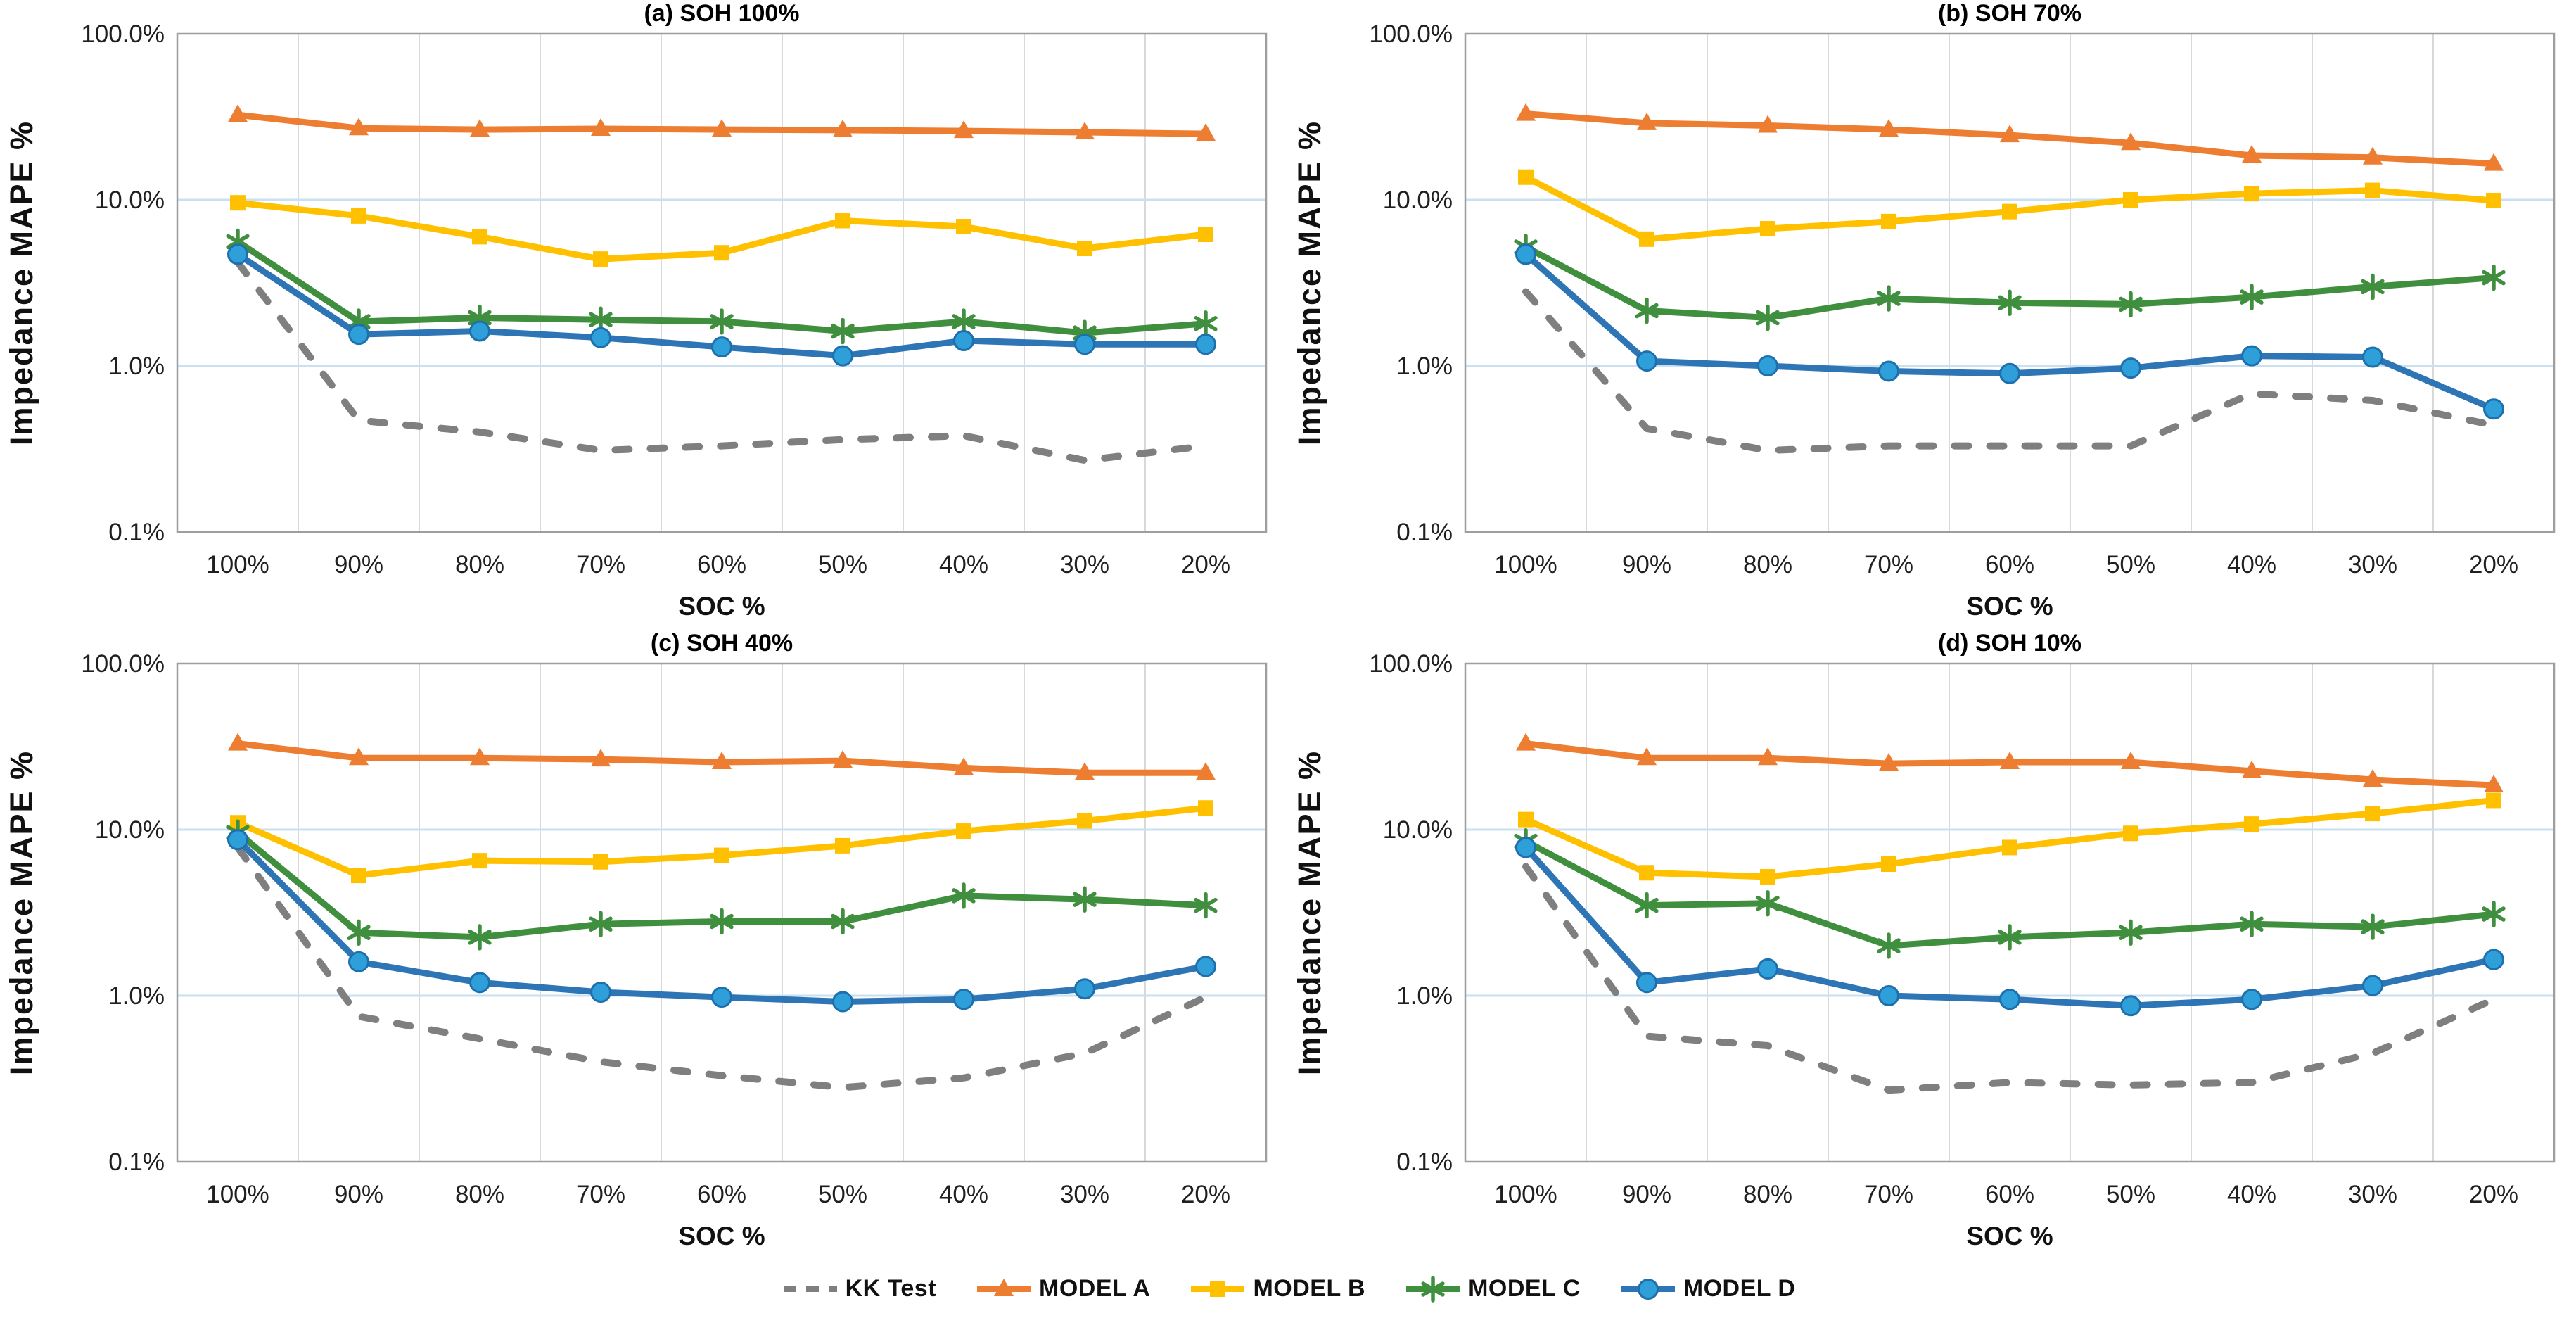 The image size is (2576, 1318). Describe the element at coordinates (2010, 283) in the screenshot. I see `series-model-c` at that location.